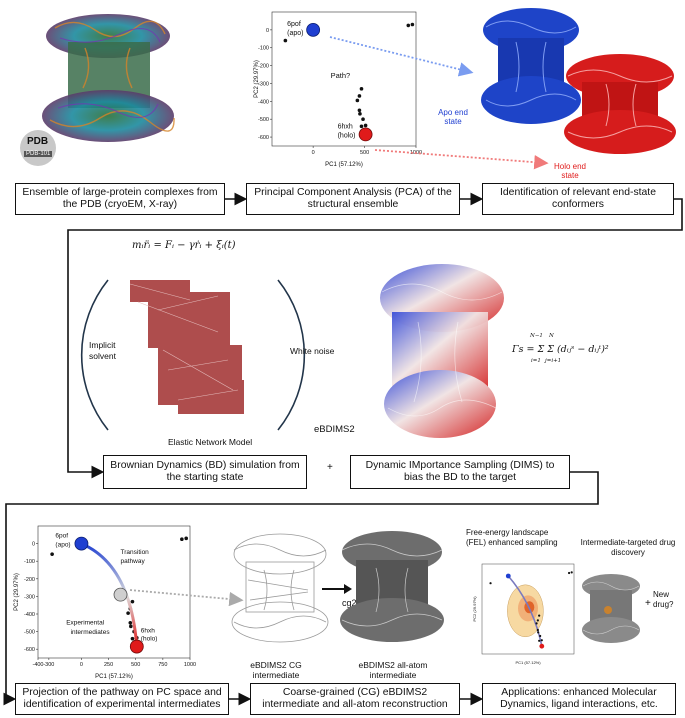 This screenshot has height=718, width=685. I want to click on x-tick-label: -400, so click(37, 665).